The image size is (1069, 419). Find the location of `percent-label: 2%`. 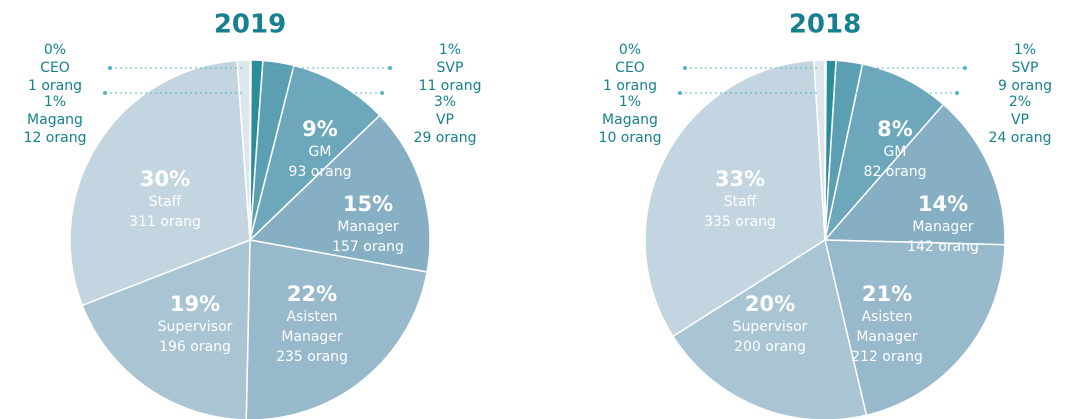

percent-label: 2% is located at coordinates (1020, 102).